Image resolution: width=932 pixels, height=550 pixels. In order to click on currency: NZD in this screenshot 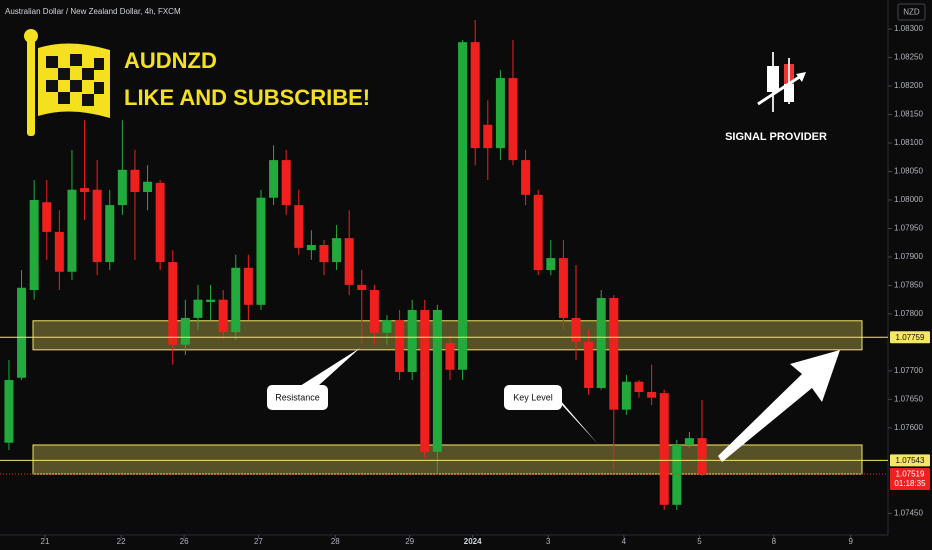, I will do `click(911, 12)`.